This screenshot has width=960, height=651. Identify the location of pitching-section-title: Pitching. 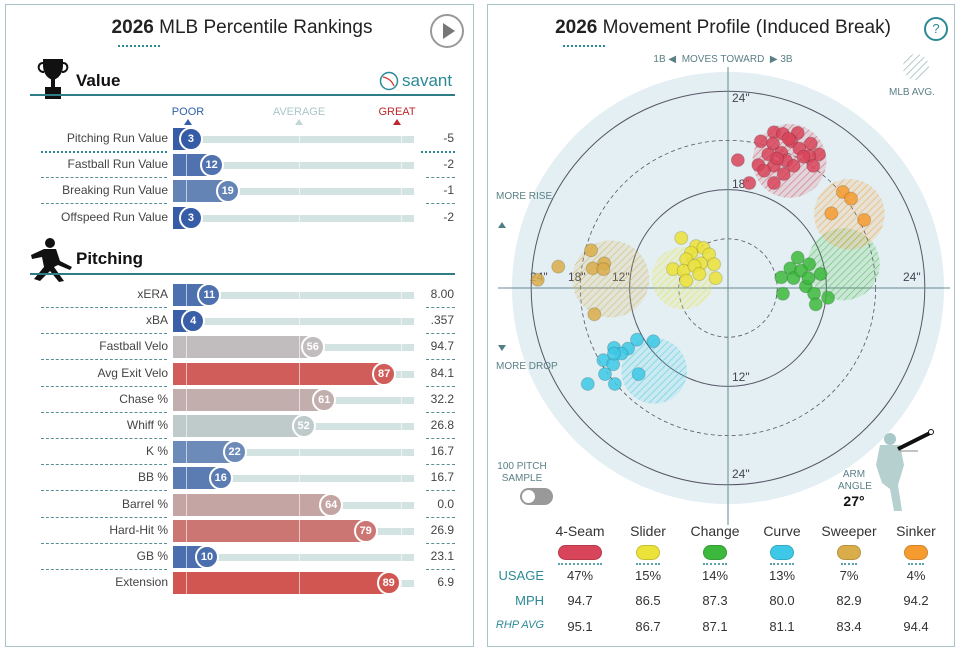
(110, 258).